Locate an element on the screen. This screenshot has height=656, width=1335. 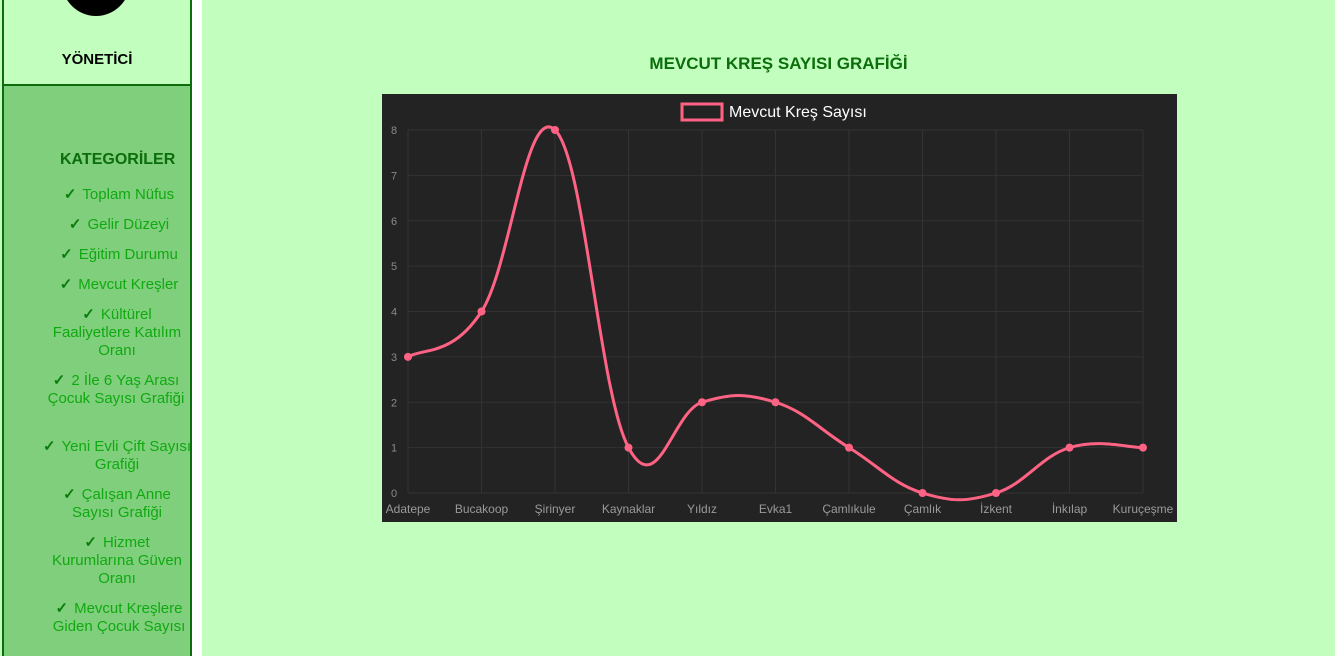
menu-item-label: Toplam Nüfus is located at coordinates (128, 194).